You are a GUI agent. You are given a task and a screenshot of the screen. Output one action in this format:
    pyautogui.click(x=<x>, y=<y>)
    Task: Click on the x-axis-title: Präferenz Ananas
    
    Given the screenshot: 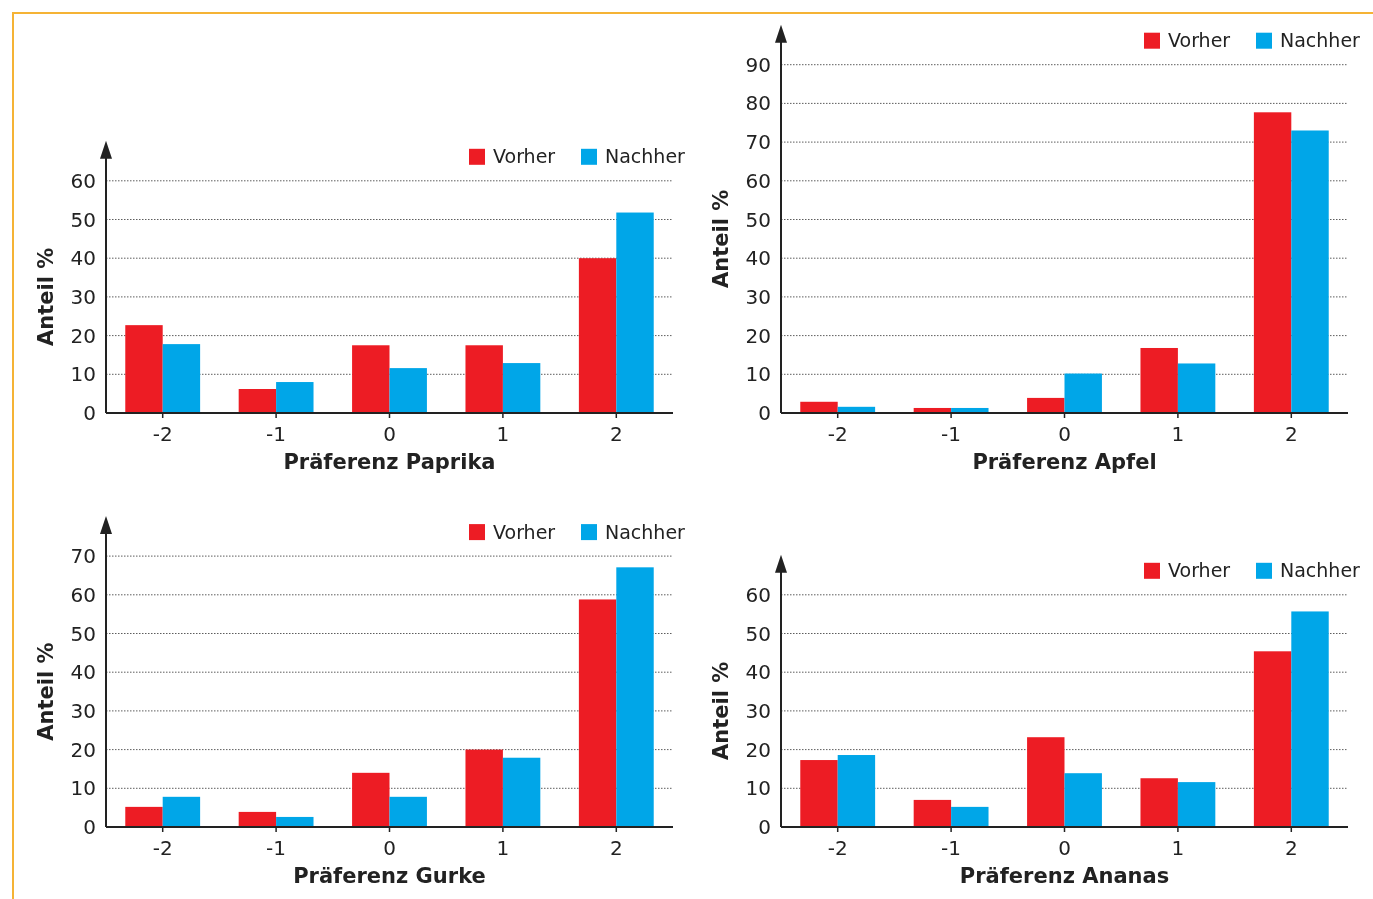 What is the action you would take?
    pyautogui.click(x=1064, y=876)
    